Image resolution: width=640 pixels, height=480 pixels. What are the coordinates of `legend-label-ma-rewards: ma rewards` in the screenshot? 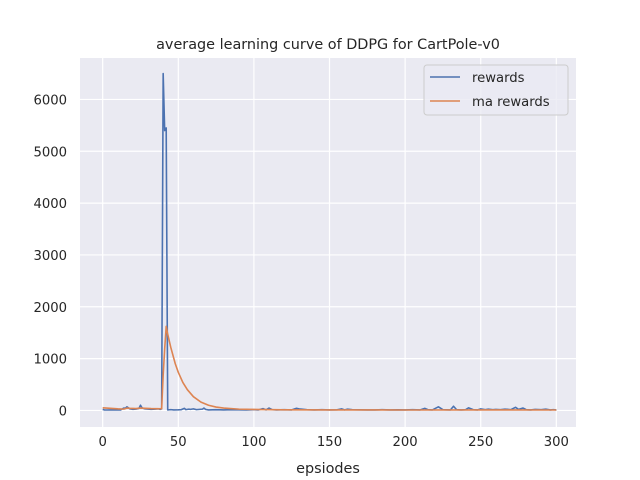 It's located at (511, 102).